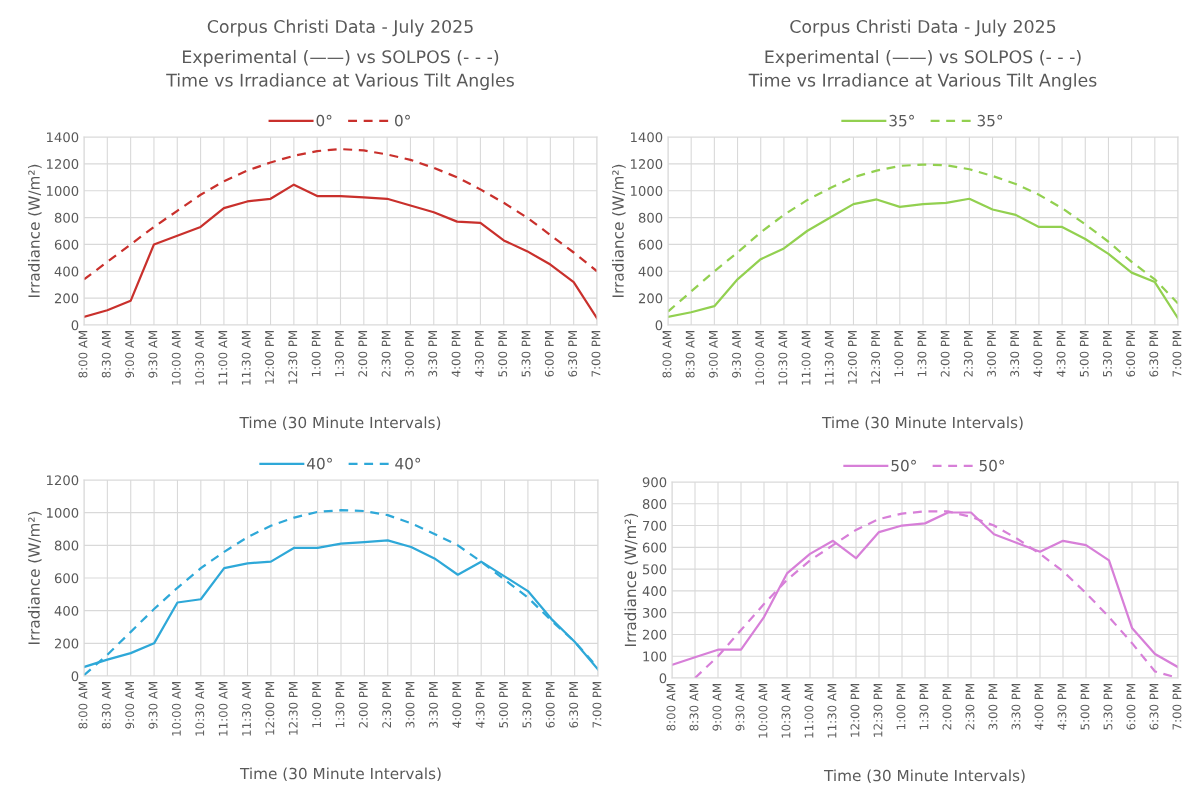 This screenshot has width=1183, height=788. What do you see at coordinates (63, 190) in the screenshot?
I see `y-tick-label: 1000` at bounding box center [63, 190].